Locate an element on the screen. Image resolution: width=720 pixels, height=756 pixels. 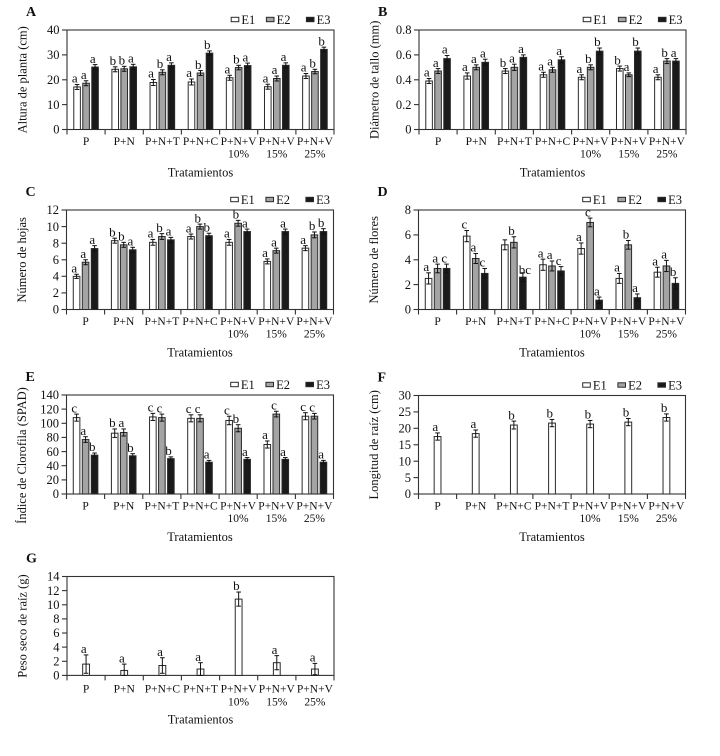
svg-text: B is located at coordinates (382, 12).